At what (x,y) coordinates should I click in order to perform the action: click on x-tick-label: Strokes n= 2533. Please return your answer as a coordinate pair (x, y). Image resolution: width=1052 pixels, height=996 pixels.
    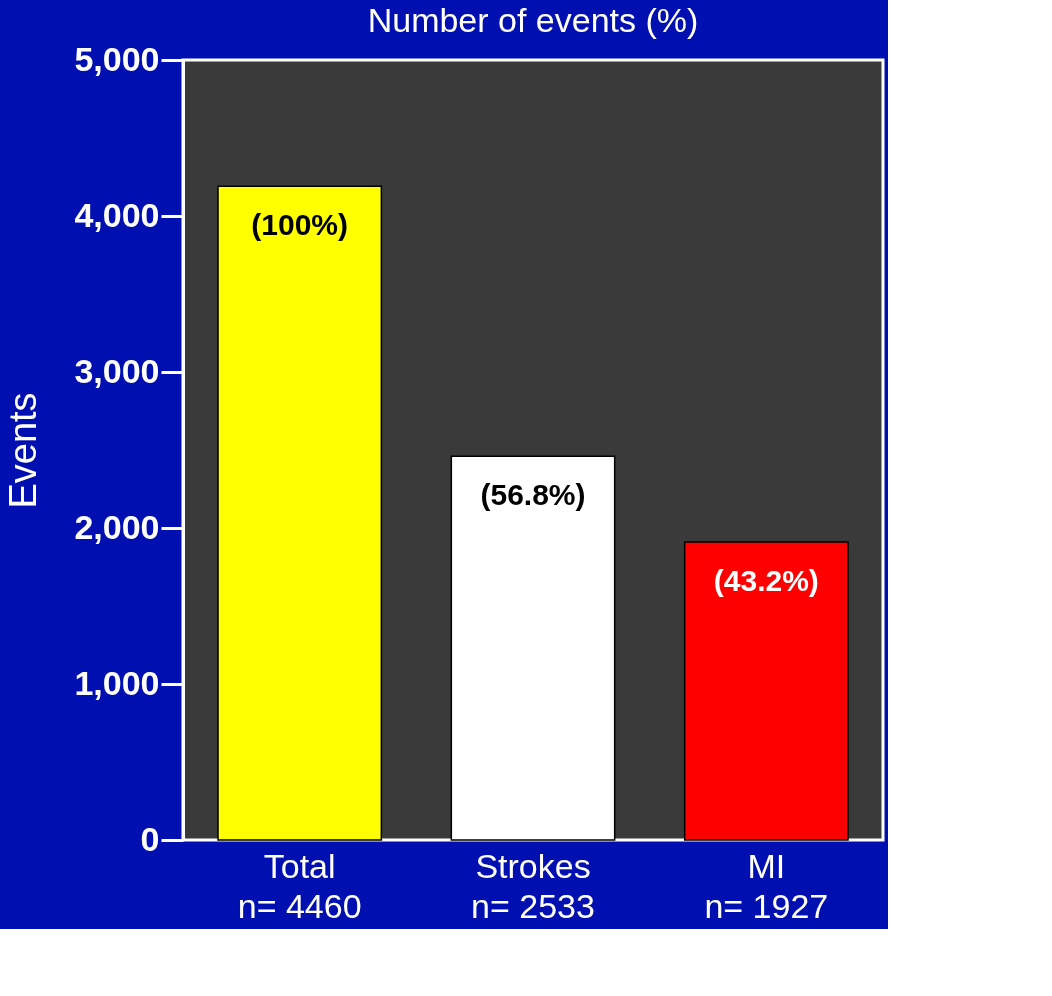
    Looking at the image, I should click on (533, 885).